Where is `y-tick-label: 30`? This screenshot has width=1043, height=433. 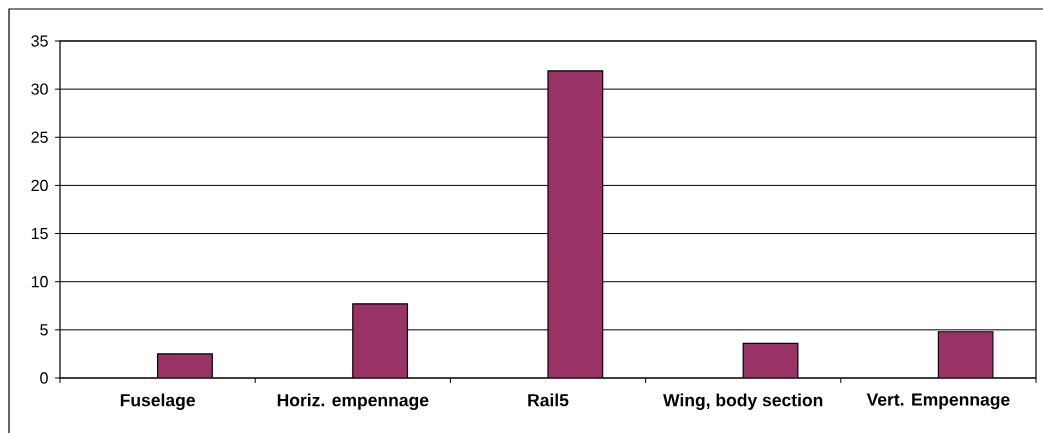
y-tick-label: 30 is located at coordinates (39, 89).